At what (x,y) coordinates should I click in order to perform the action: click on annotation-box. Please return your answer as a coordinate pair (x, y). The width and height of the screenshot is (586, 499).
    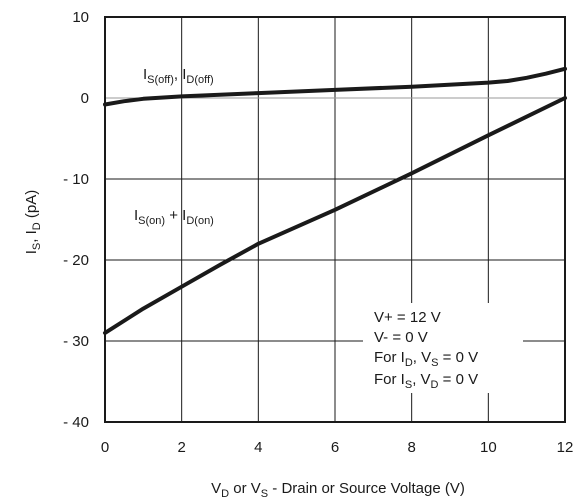
    Looking at the image, I should click on (443, 348).